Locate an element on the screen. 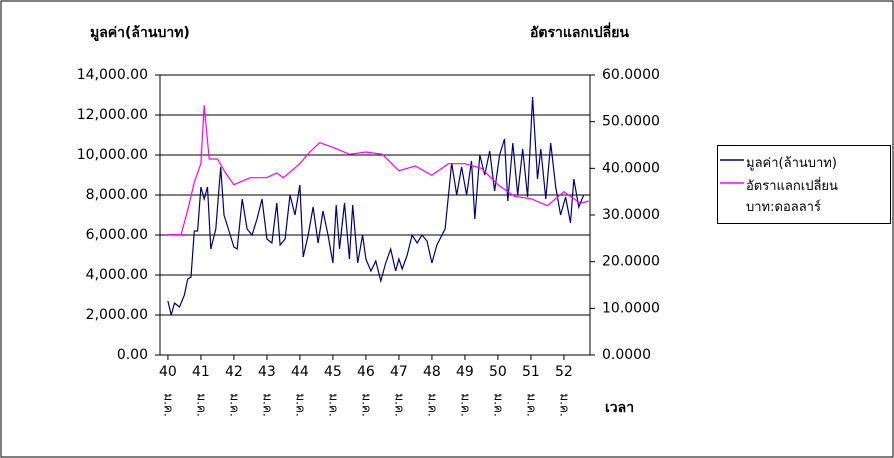 The width and height of the screenshot is (894, 458). x-tick-label: 45 is located at coordinates (333, 372).